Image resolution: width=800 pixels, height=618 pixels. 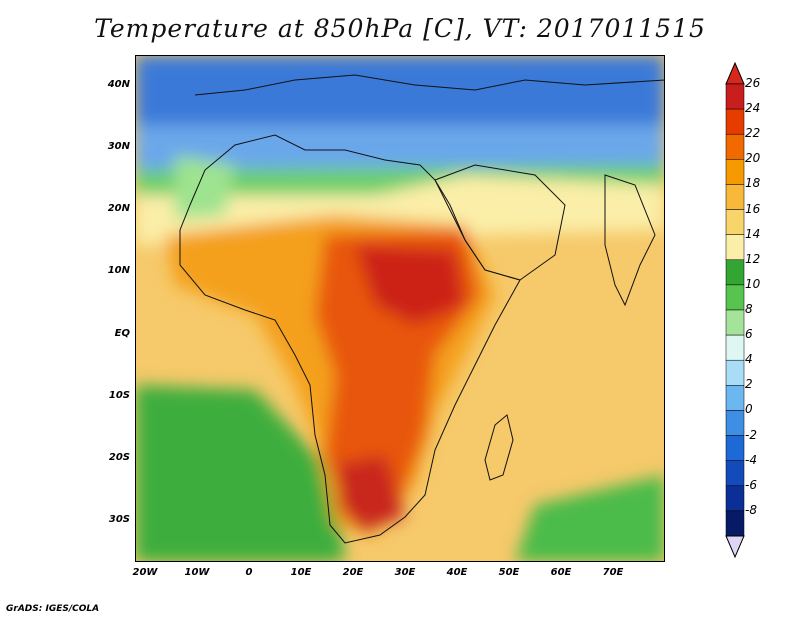 I want to click on india-coastline, so click(x=630, y=240).